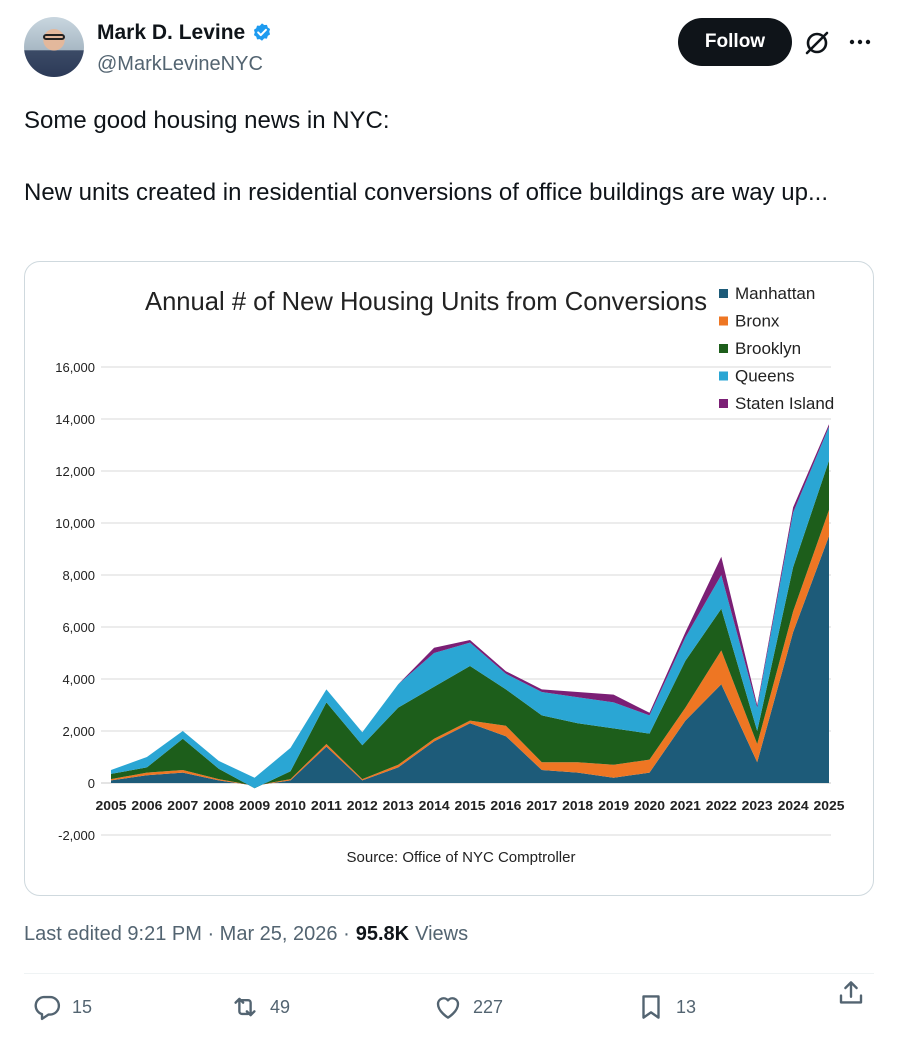  Describe the element at coordinates (78, 731) in the screenshot. I see `y-tick-label: 2,000` at that location.